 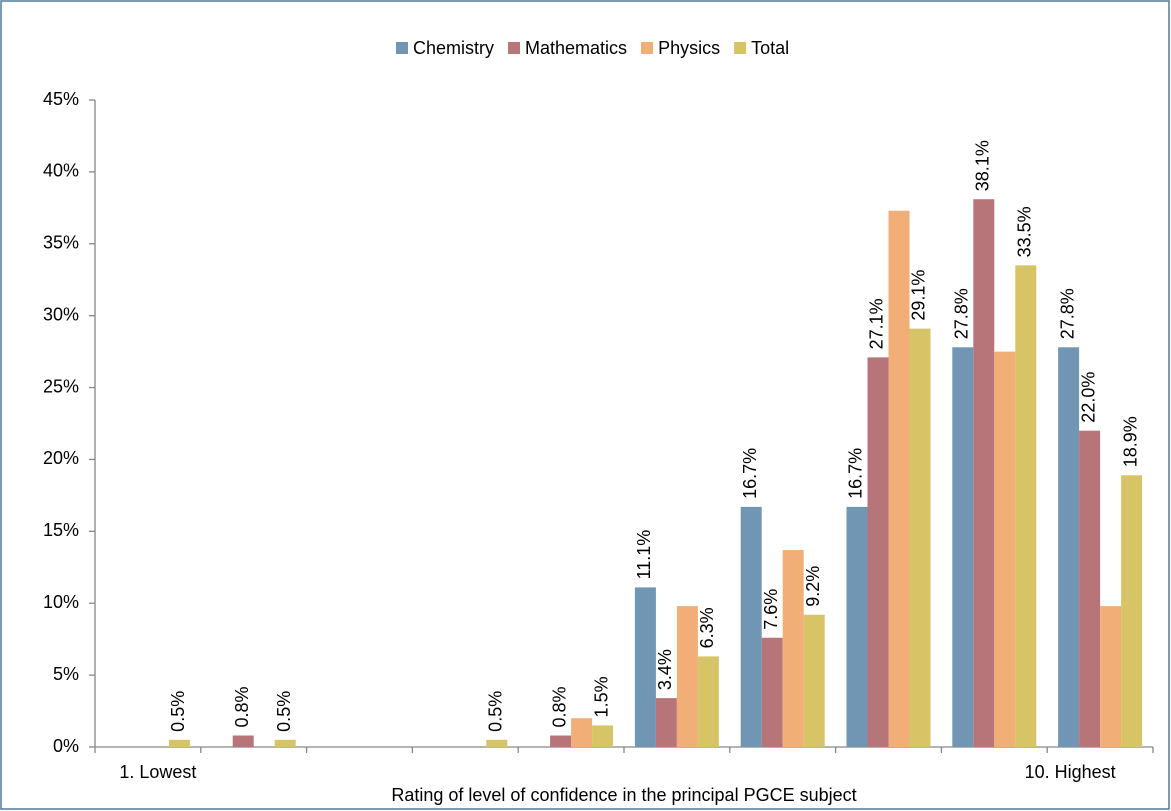 I want to click on y-tick-label: 40%, so click(x=61, y=171).